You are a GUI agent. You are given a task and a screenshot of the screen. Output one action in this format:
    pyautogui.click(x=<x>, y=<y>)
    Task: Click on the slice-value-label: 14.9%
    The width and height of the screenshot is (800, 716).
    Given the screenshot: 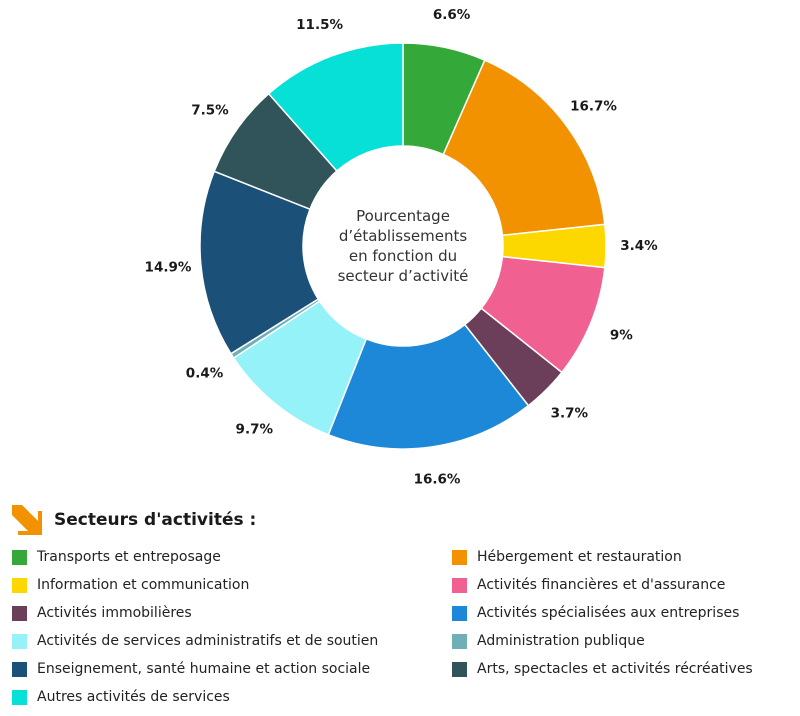 What is the action you would take?
    pyautogui.click(x=168, y=267)
    